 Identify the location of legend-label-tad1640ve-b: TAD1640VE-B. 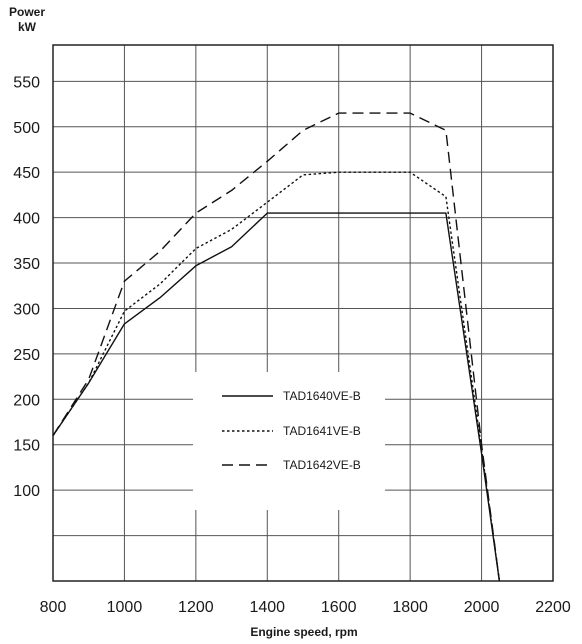
(322, 396).